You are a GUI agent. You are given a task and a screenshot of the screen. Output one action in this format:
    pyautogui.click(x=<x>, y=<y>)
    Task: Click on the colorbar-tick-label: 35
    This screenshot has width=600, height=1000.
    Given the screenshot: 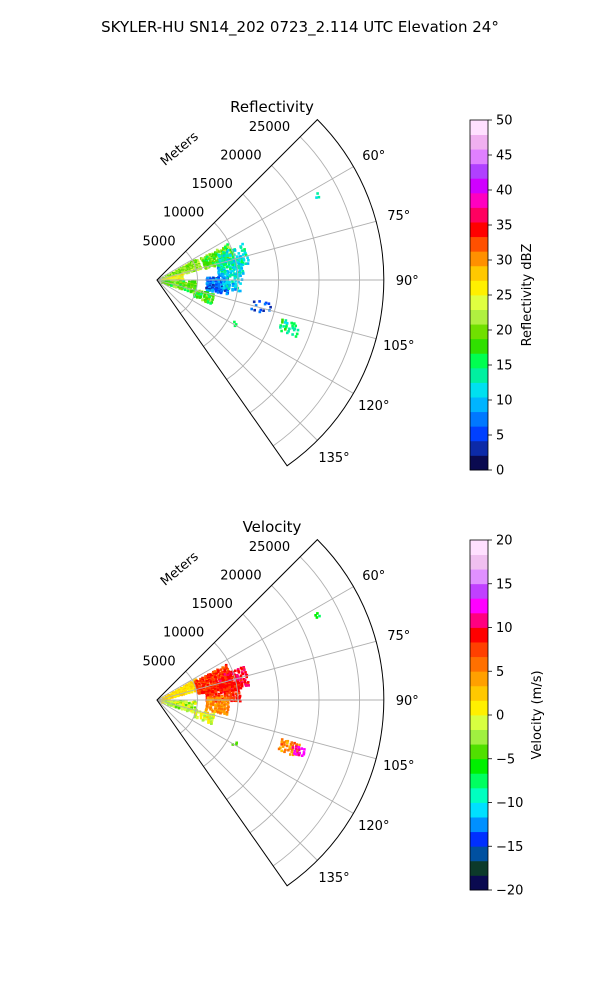 What is the action you would take?
    pyautogui.click(x=504, y=226)
    